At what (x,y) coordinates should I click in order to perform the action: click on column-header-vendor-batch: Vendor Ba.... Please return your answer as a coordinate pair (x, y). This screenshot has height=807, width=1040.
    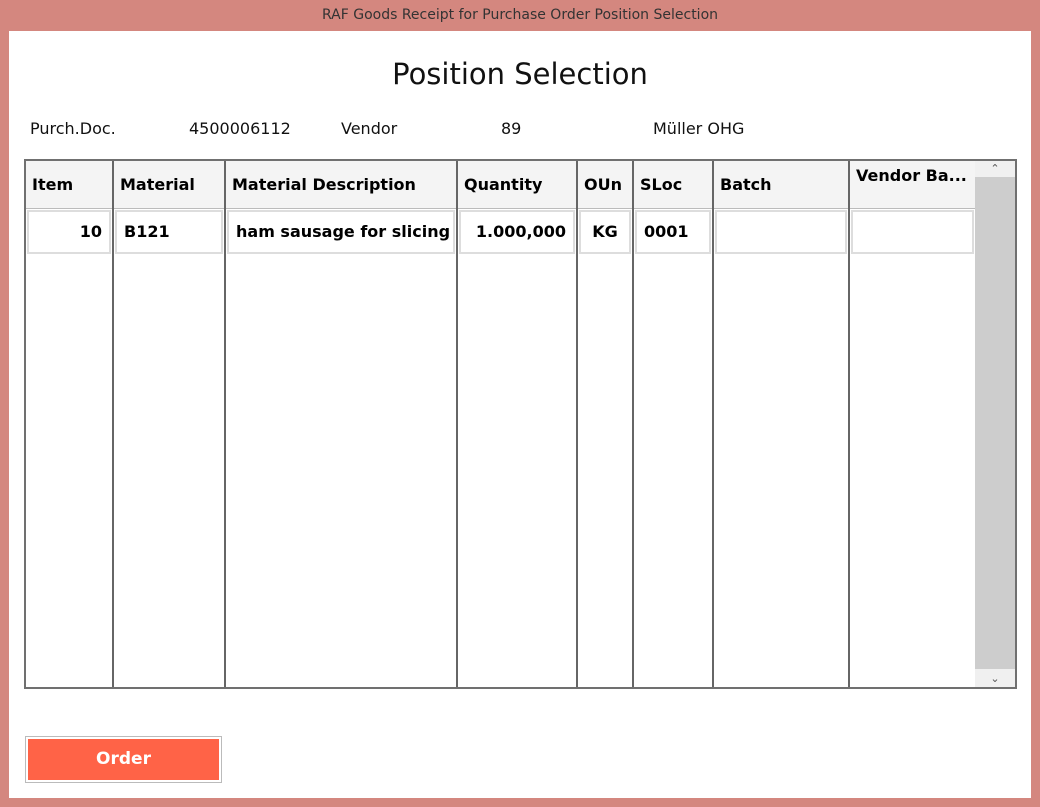
    Looking at the image, I should click on (912, 185).